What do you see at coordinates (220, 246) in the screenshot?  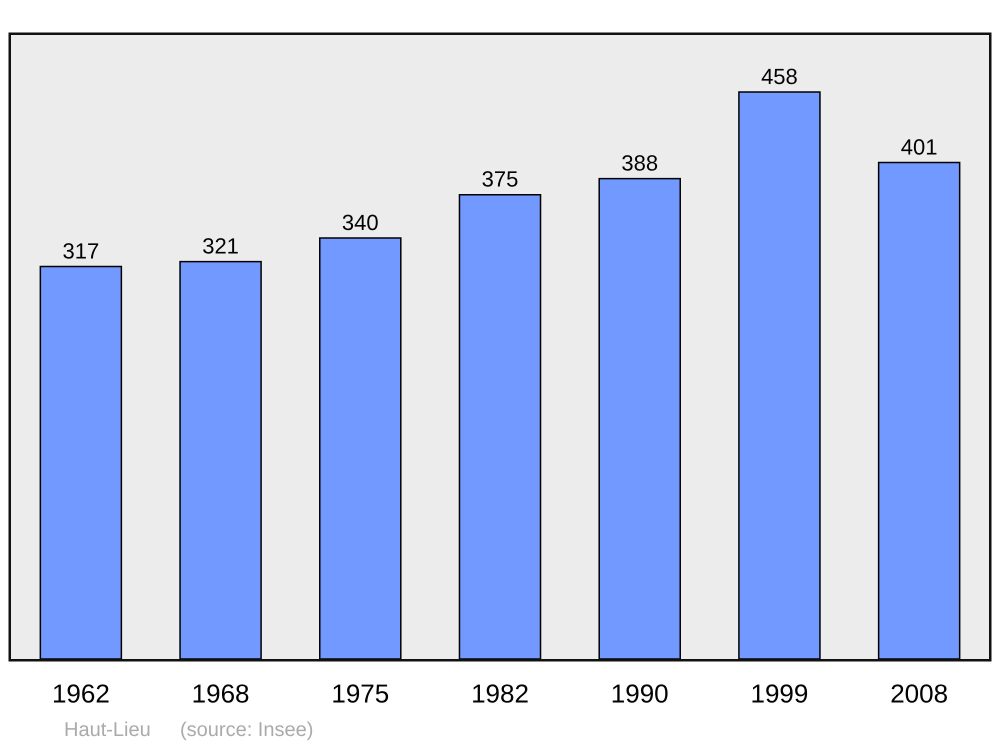 I see `data-label: 321` at bounding box center [220, 246].